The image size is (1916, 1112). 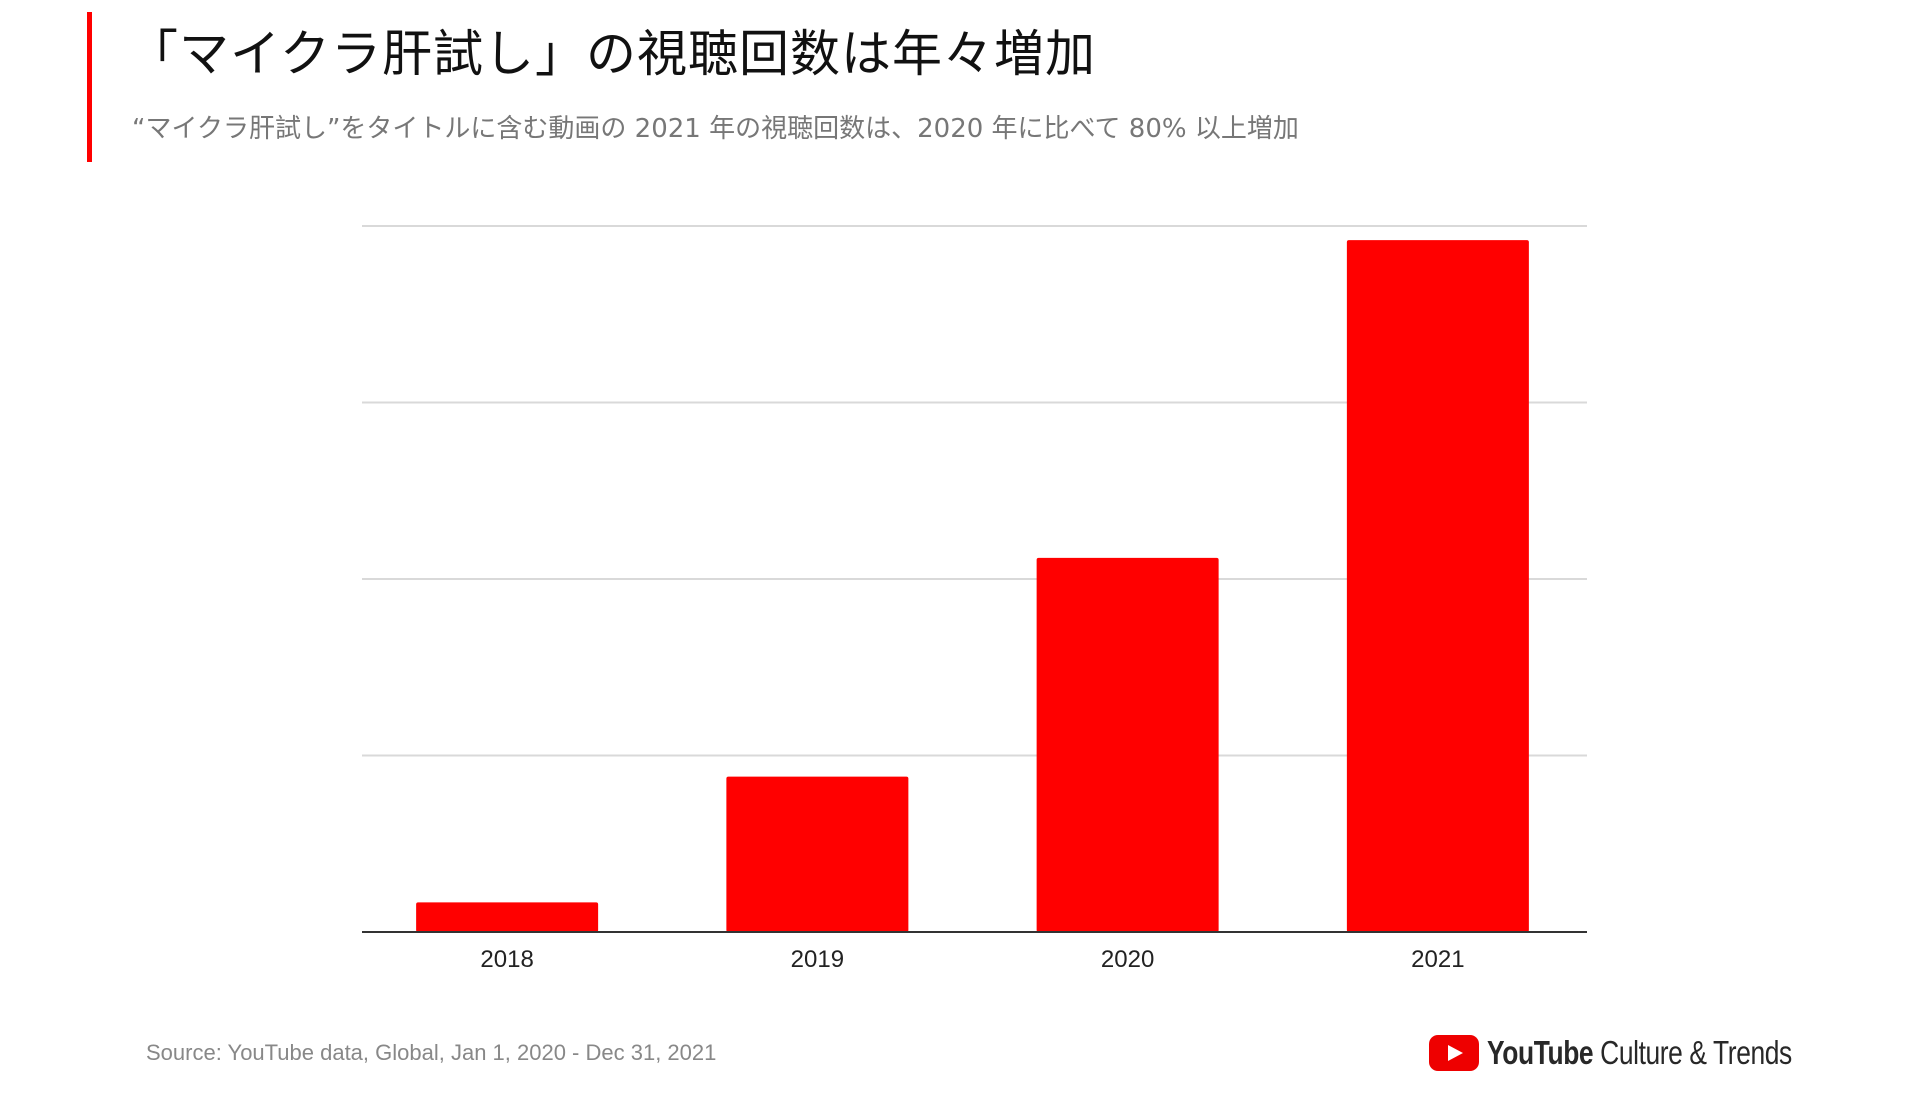 What do you see at coordinates (972, 959) in the screenshot?
I see `x-axis-labels: 2018 2019 2020 2021` at bounding box center [972, 959].